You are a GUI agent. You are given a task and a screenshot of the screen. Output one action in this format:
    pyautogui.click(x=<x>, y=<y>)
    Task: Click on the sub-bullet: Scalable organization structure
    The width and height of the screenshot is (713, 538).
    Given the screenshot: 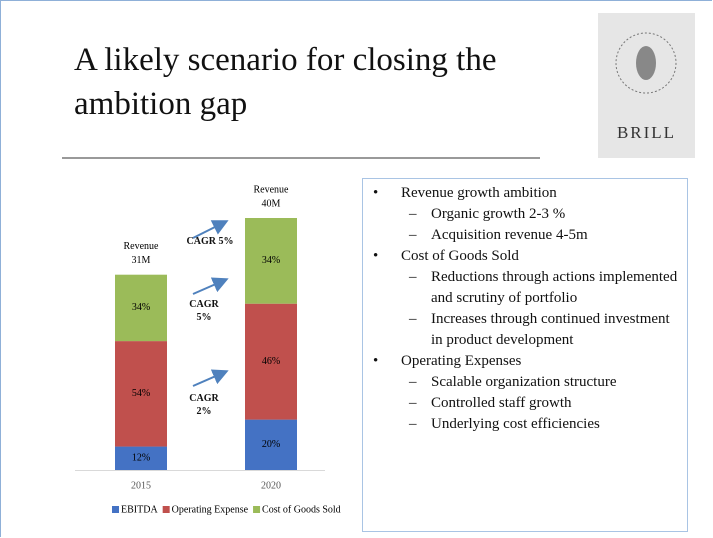 What is the action you would take?
    pyautogui.click(x=525, y=382)
    